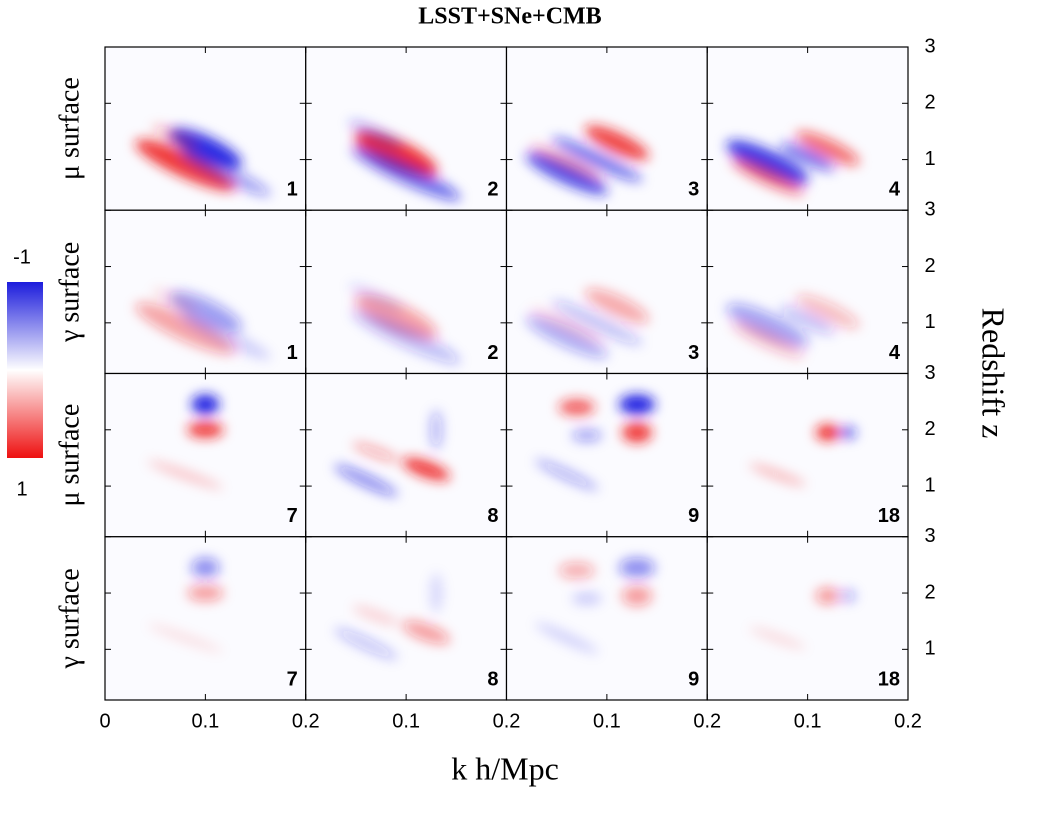 The width and height of the screenshot is (1057, 822). I want to click on chart-title: LSST+SNe+CMB, so click(509, 17).